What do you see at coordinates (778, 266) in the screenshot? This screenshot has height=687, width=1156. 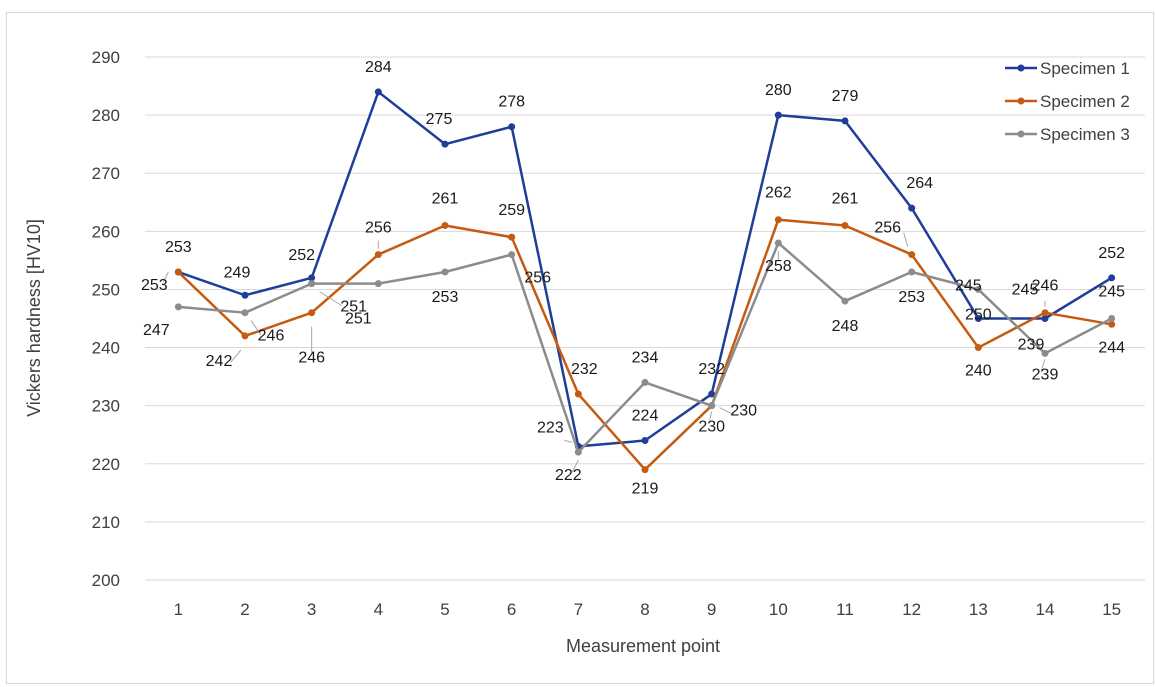 I see `data-label: 258` at bounding box center [778, 266].